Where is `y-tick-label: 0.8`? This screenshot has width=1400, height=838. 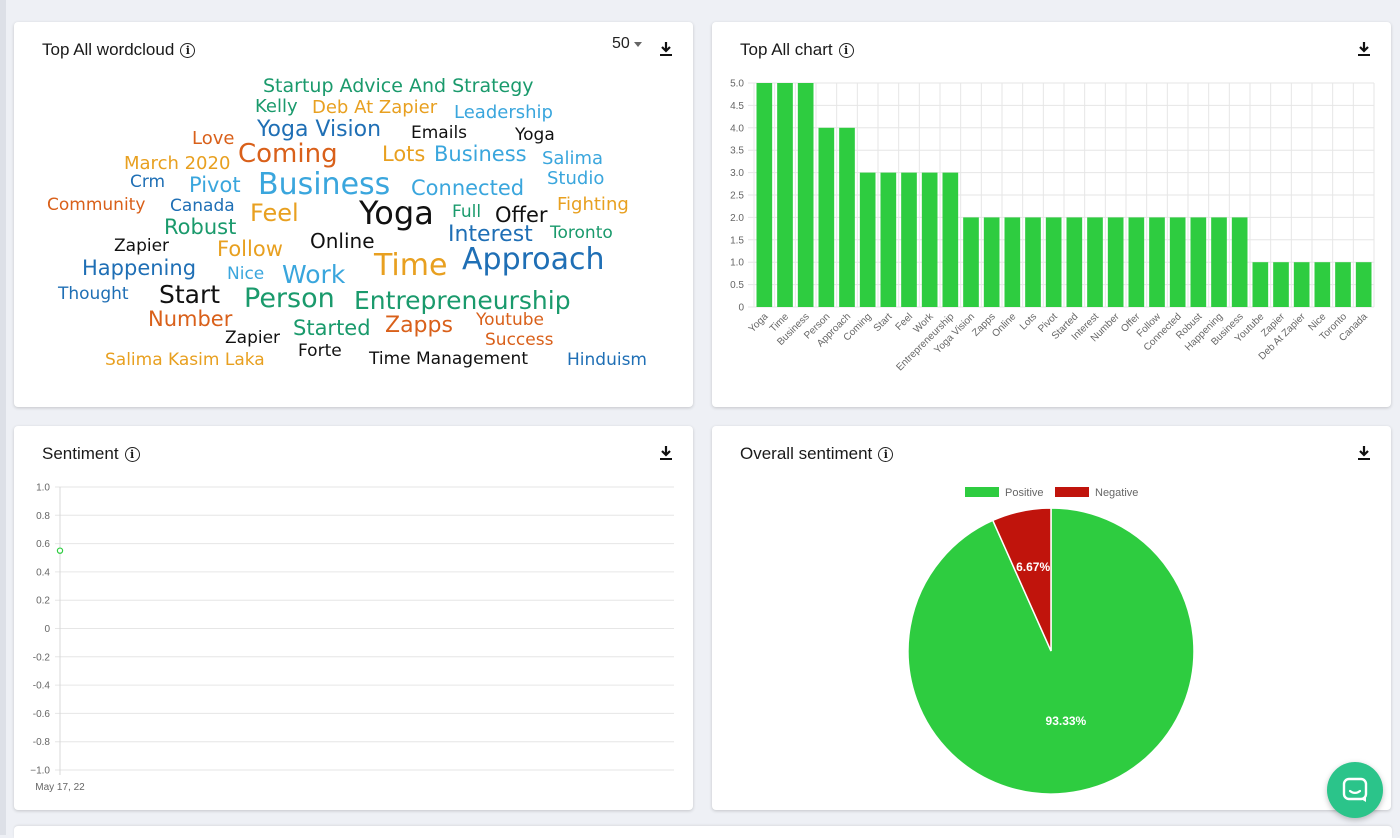 y-tick-label: 0.8 is located at coordinates (43, 516).